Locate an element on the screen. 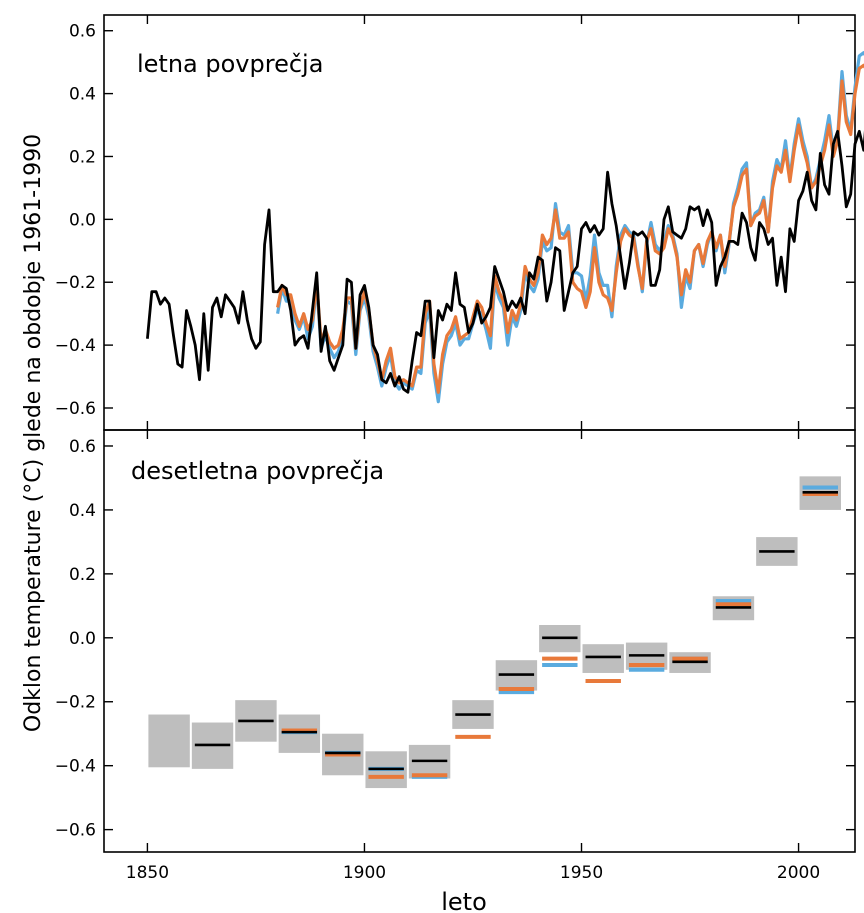 The image size is (864, 913). panel-title: desetletna povprečja is located at coordinates (257, 471).